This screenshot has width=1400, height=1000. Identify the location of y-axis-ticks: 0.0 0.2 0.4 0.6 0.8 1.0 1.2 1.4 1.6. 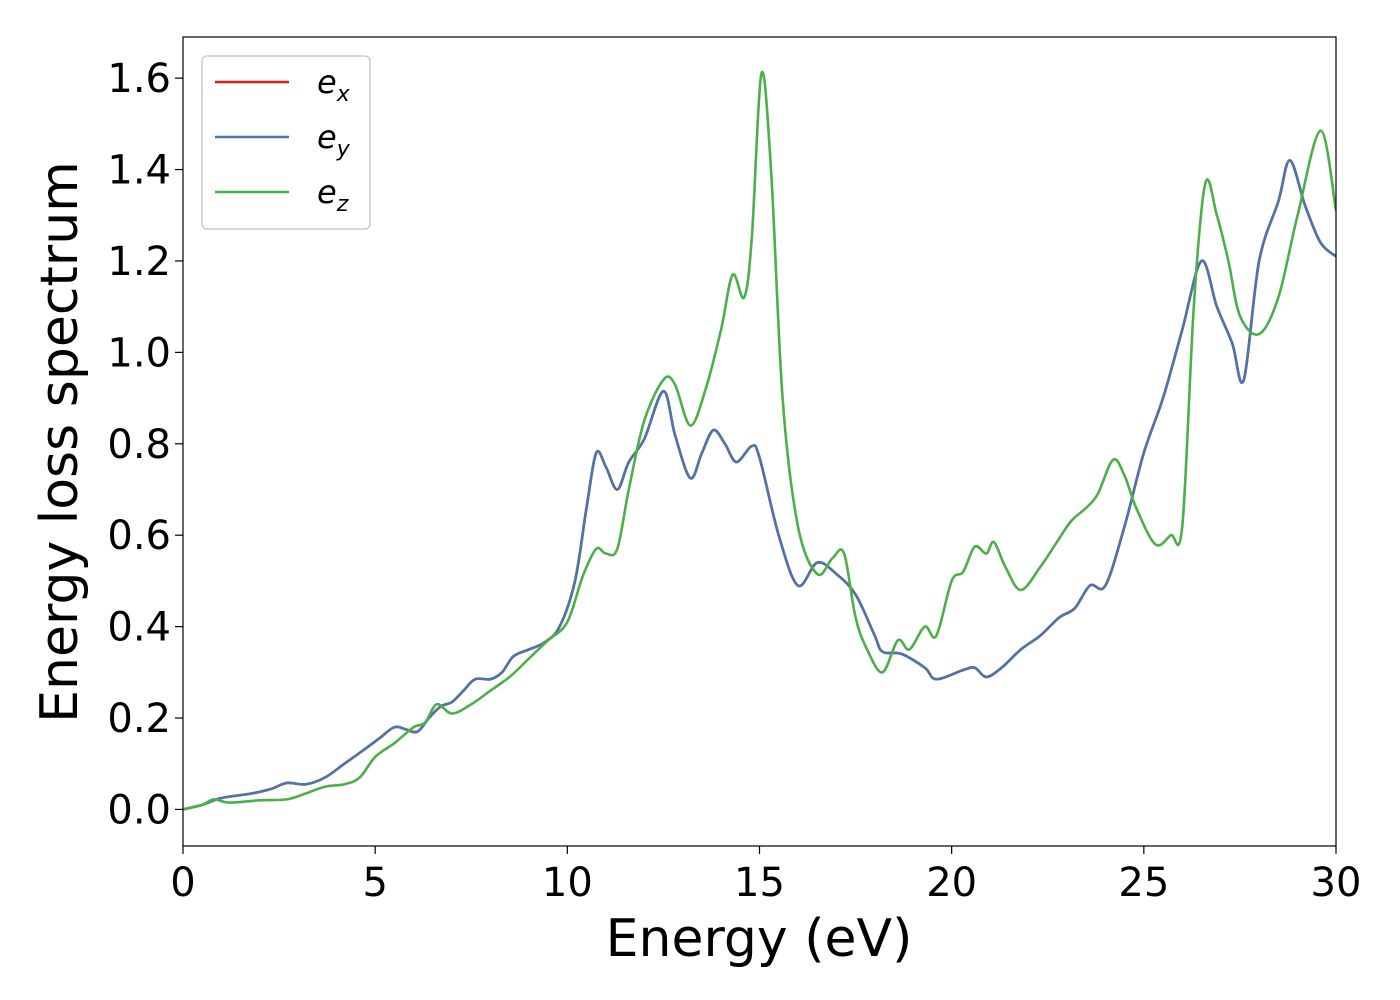
(145, 444).